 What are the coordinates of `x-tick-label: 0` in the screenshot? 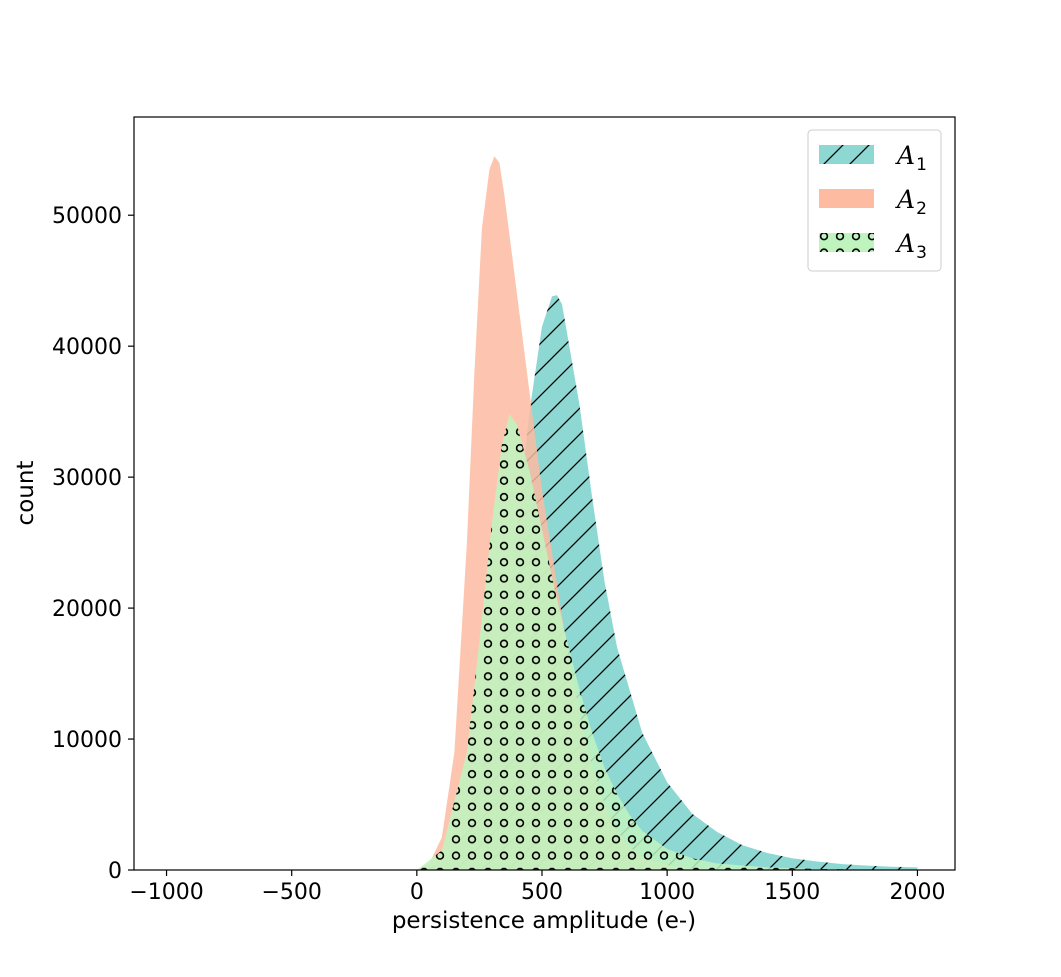 It's located at (417, 892).